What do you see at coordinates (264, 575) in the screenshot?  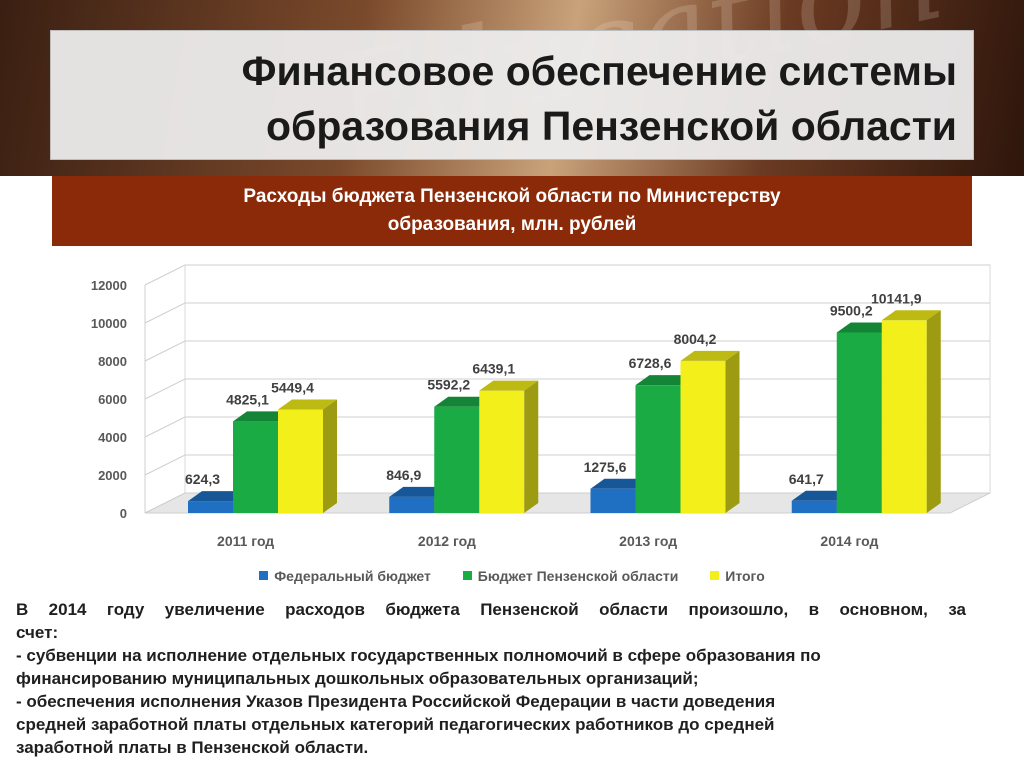 I see `legend-swatch-federal` at bounding box center [264, 575].